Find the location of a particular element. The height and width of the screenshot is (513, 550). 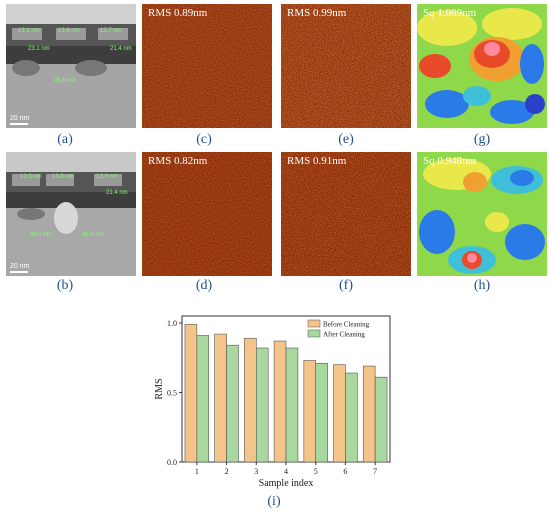

y-tick-label: 1.0 is located at coordinates (172, 323).